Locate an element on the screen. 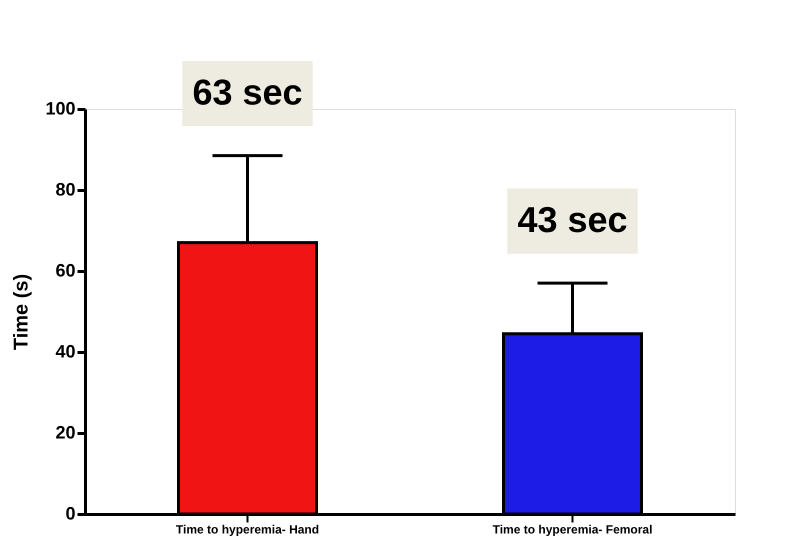 This screenshot has height=541, width=809. annotation: 43 sec is located at coordinates (572, 219).